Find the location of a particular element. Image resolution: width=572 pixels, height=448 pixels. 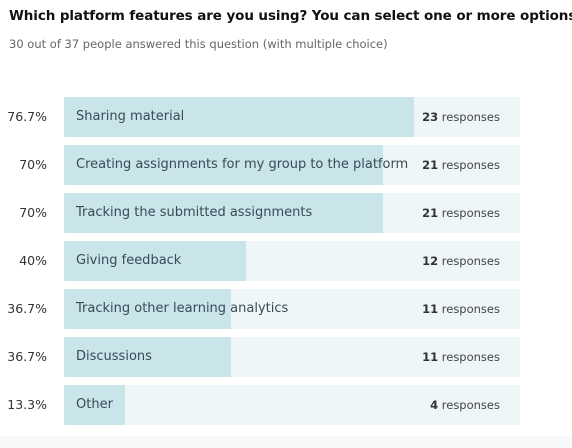

option-label: Giving feedback is located at coordinates (129, 260).